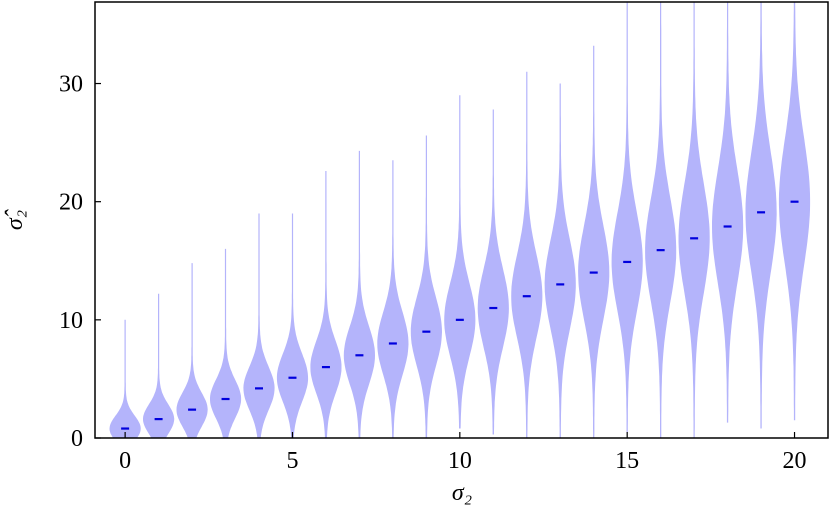 The width and height of the screenshot is (830, 518). Describe the element at coordinates (71, 203) in the screenshot. I see `y-tick-label: 20` at that location.